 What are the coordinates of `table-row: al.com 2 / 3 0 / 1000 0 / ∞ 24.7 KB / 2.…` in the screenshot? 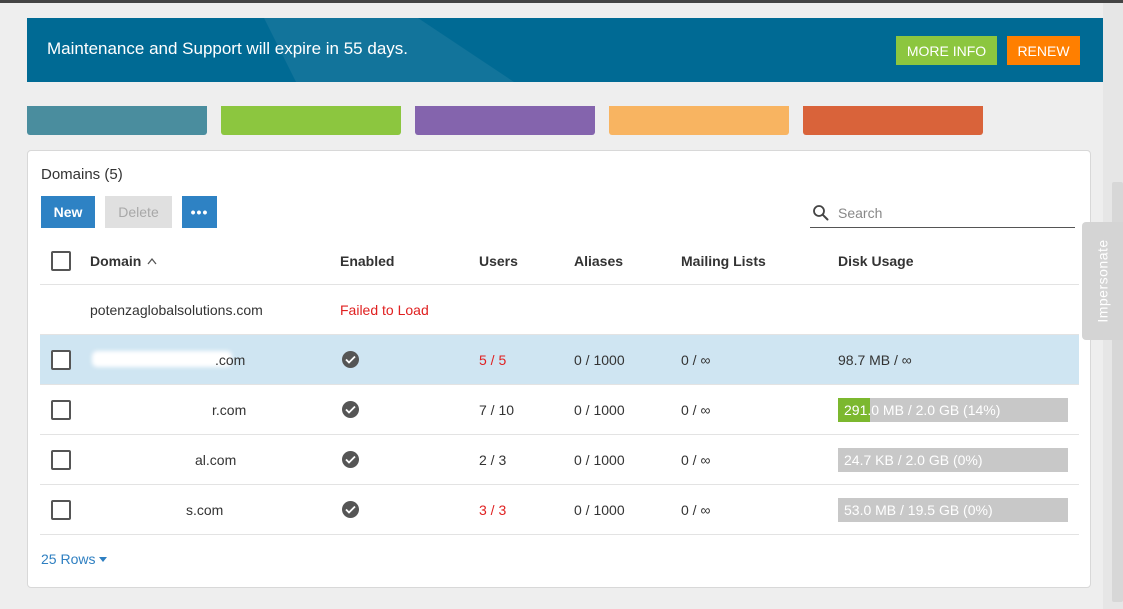 It's located at (559, 460).